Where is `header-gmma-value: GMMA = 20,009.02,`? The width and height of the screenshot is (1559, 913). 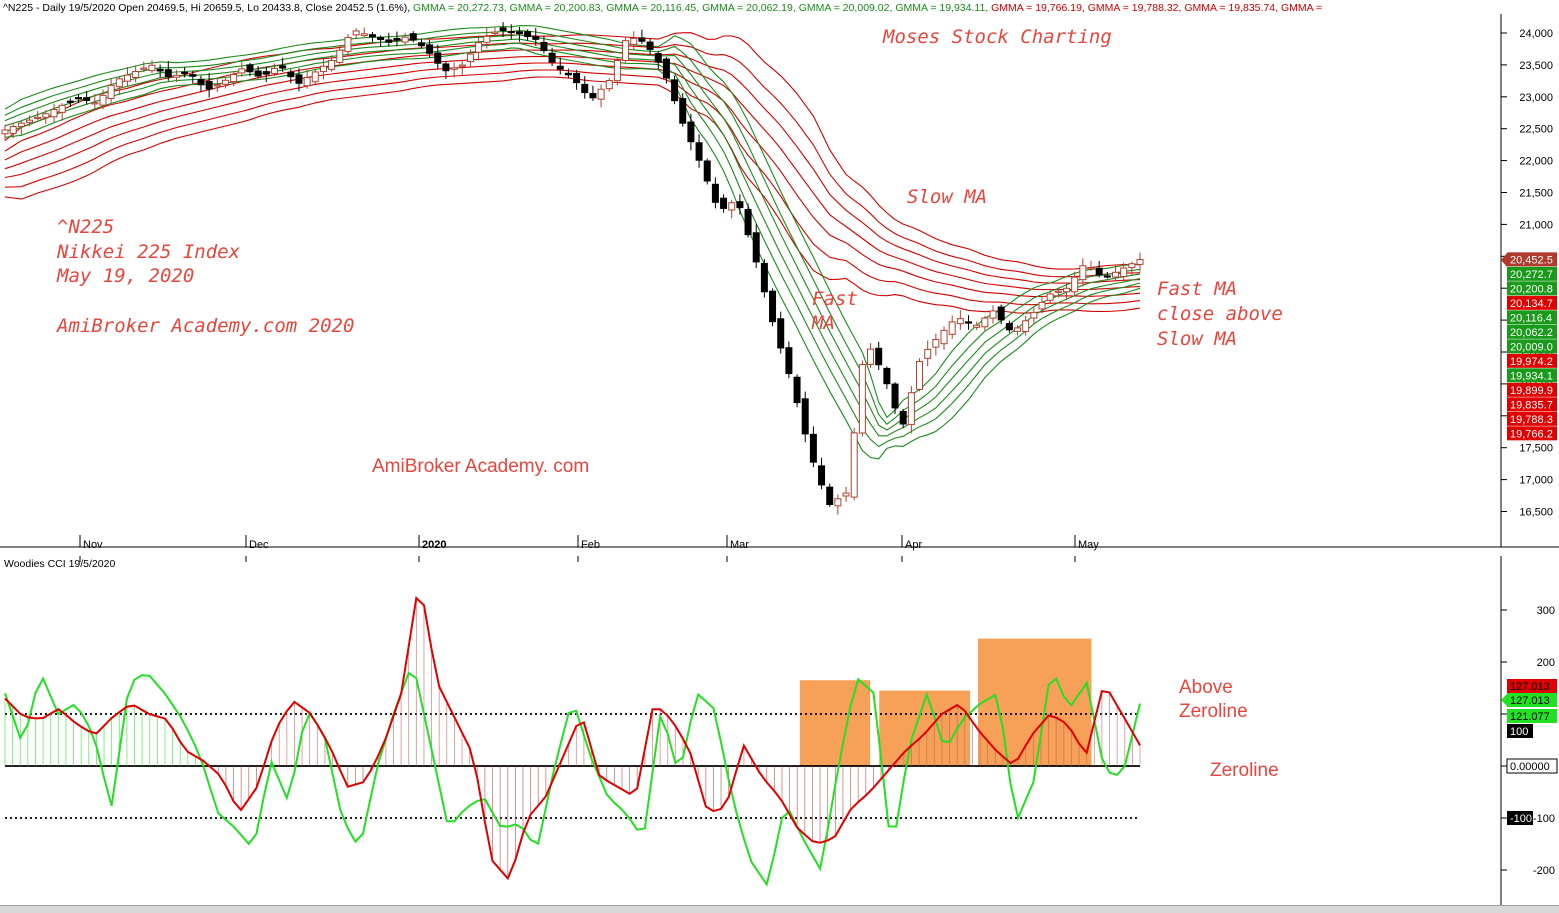
header-gmma-value: GMMA = 20,009.02, is located at coordinates (847, 8).